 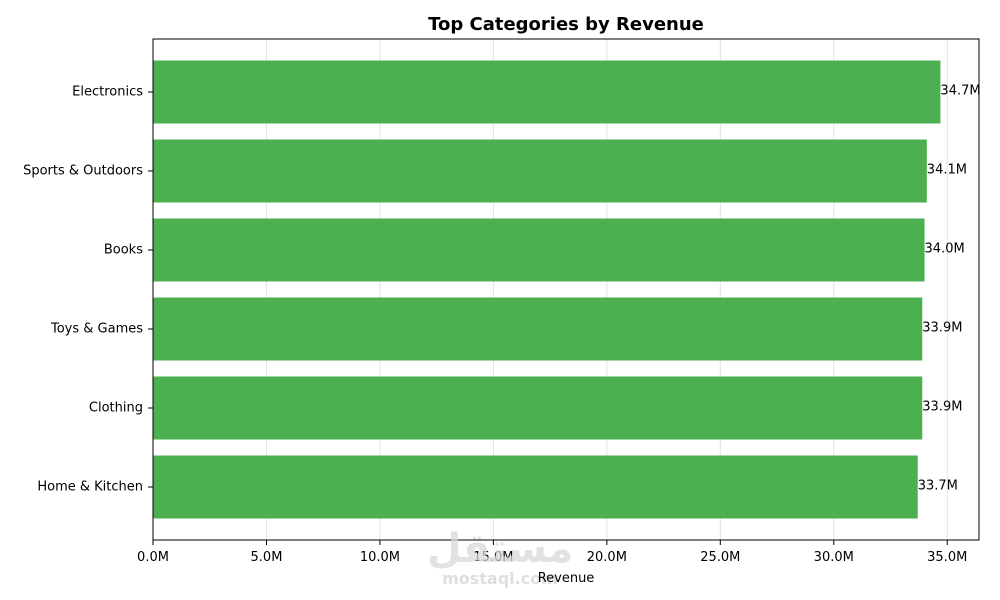 I want to click on x-axis-ticks: 0.0M 5.0M 10.0M 15.0M 20.0M 25.0M 30.0M 35.0M, so click(x=552, y=552).